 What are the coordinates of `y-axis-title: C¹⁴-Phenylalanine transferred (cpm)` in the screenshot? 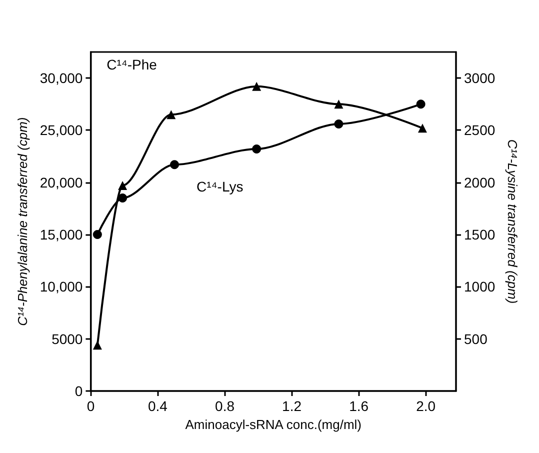 It's located at (22, 221).